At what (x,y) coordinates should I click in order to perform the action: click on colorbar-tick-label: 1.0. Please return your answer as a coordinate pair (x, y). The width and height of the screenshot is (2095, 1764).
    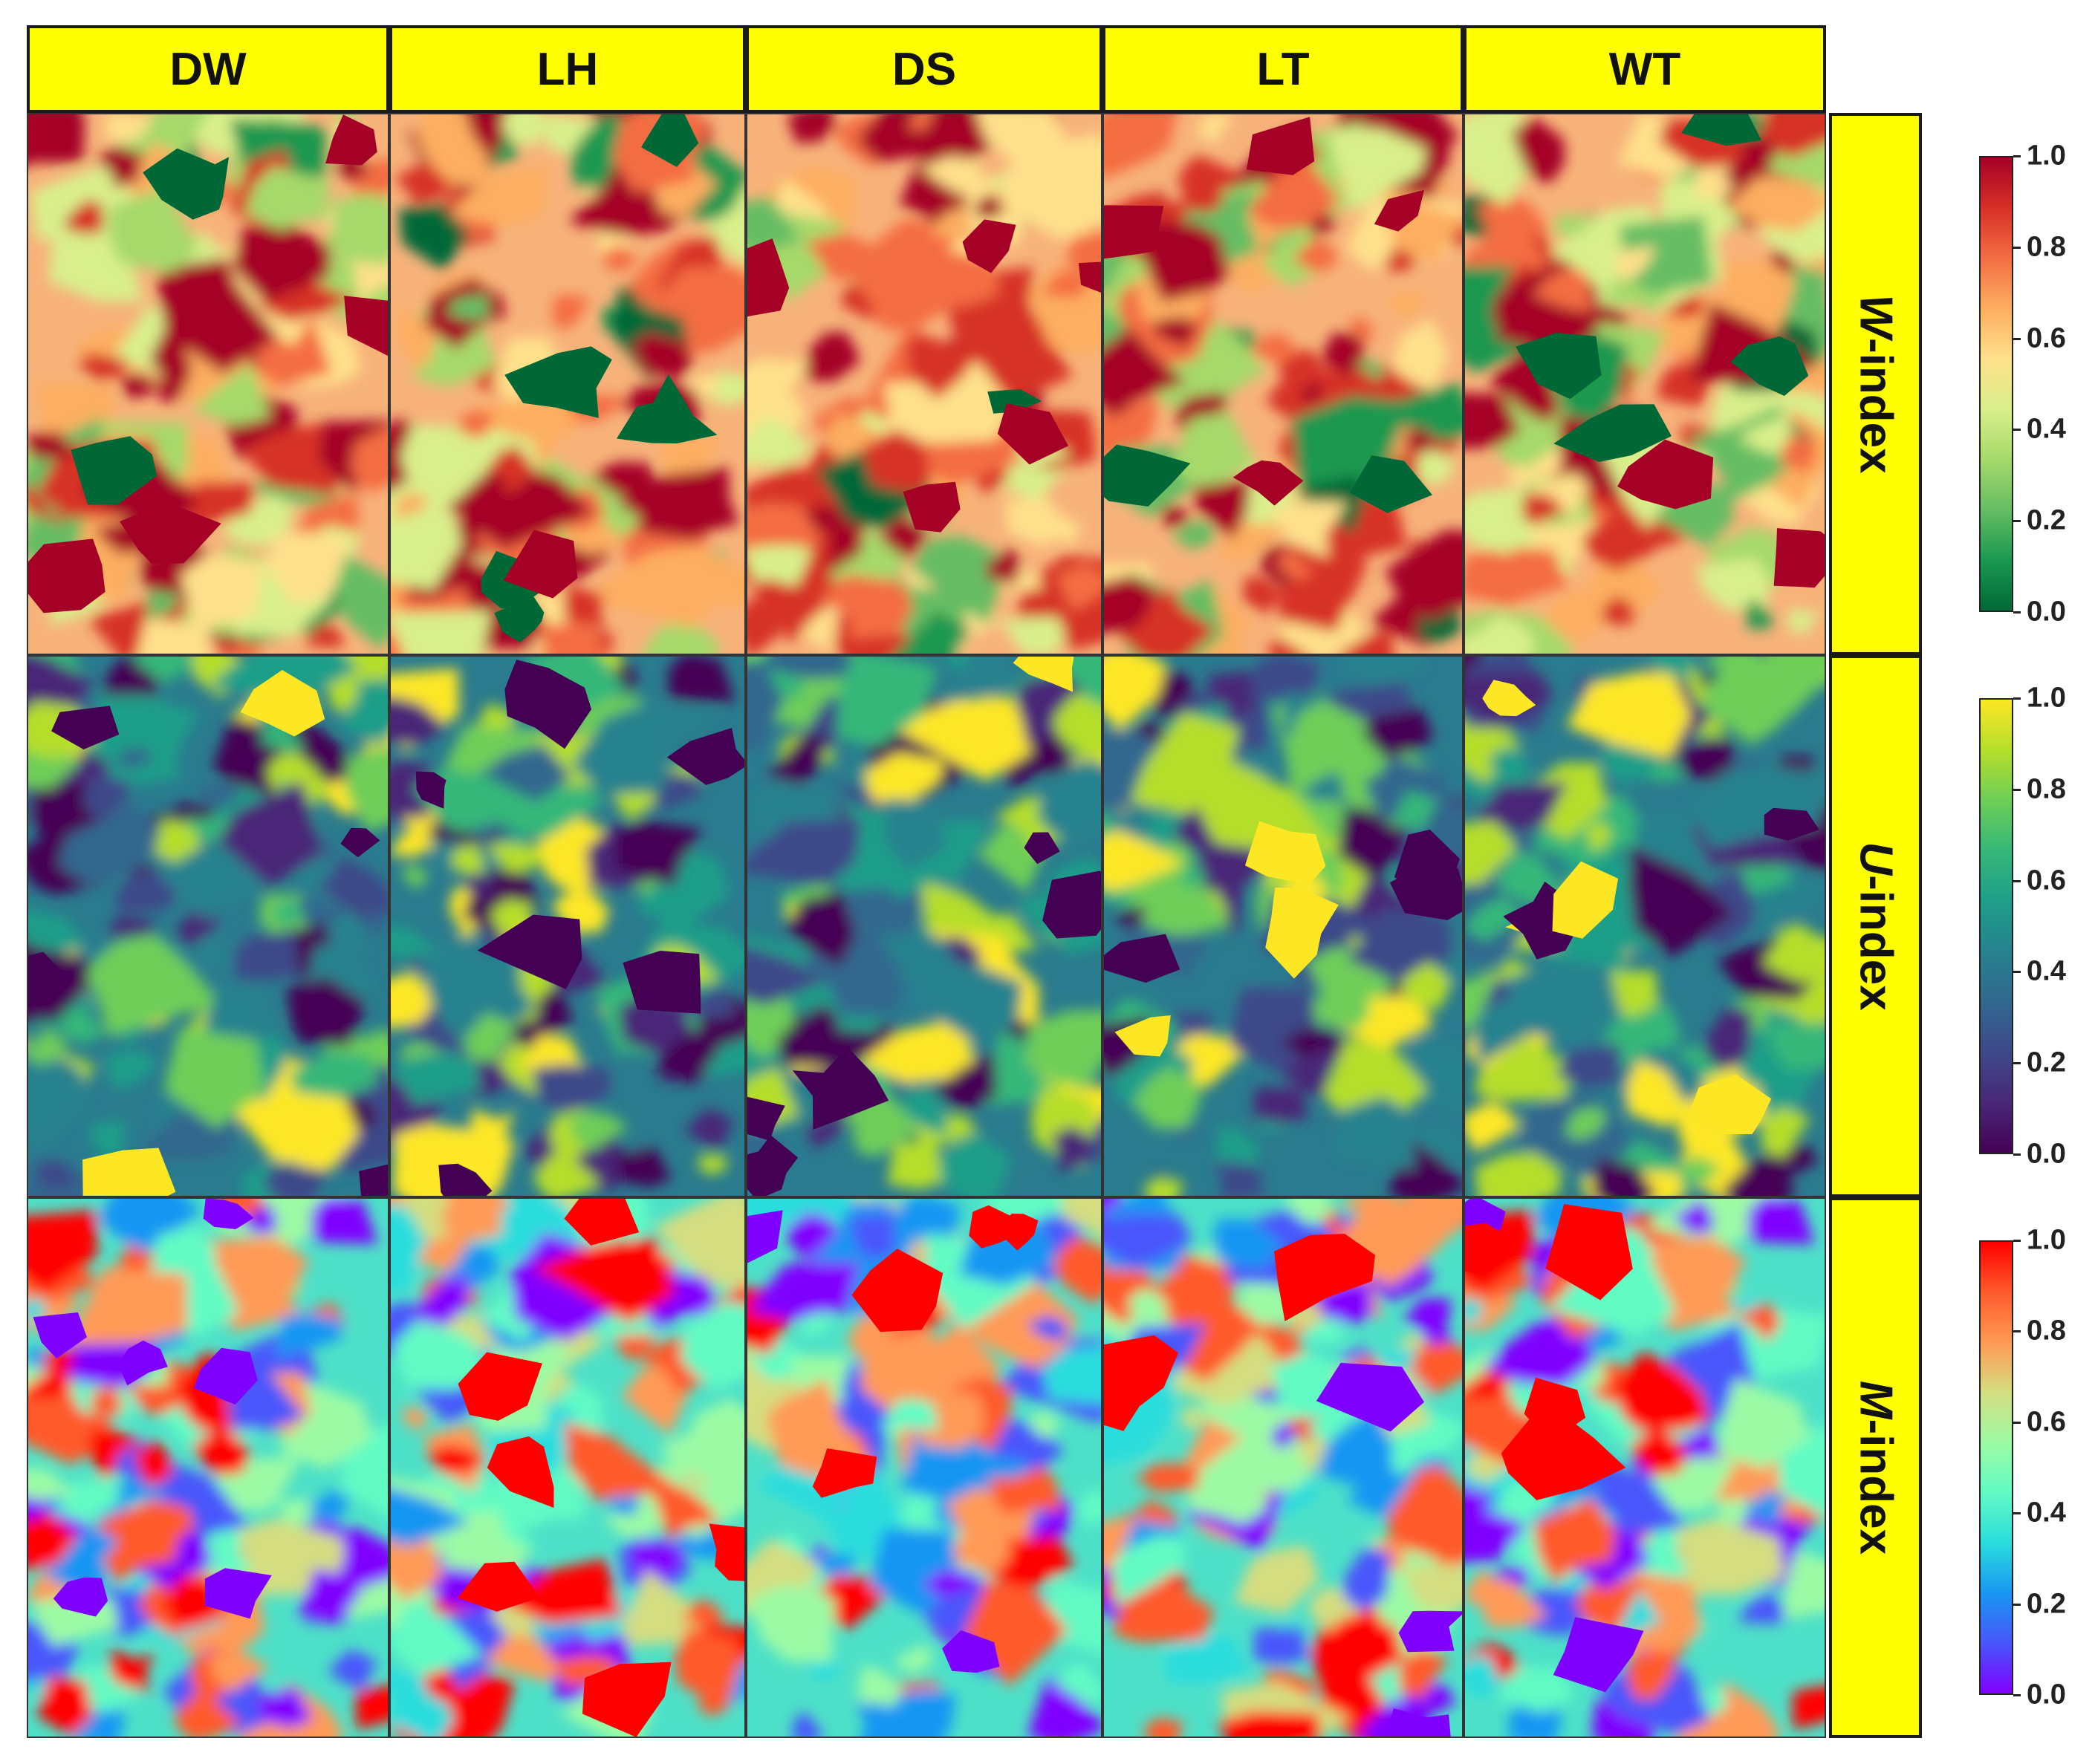
    Looking at the image, I should click on (2046, 156).